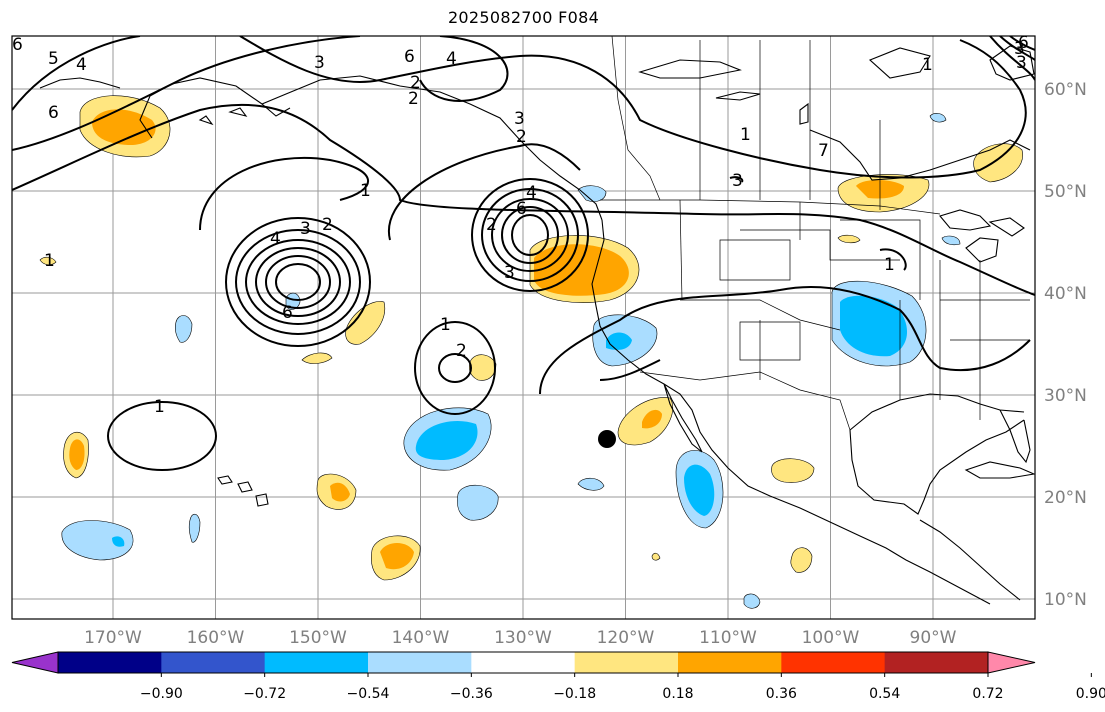 The width and height of the screenshot is (1105, 712). I want to click on longitude-label: 90°W, so click(933, 638).